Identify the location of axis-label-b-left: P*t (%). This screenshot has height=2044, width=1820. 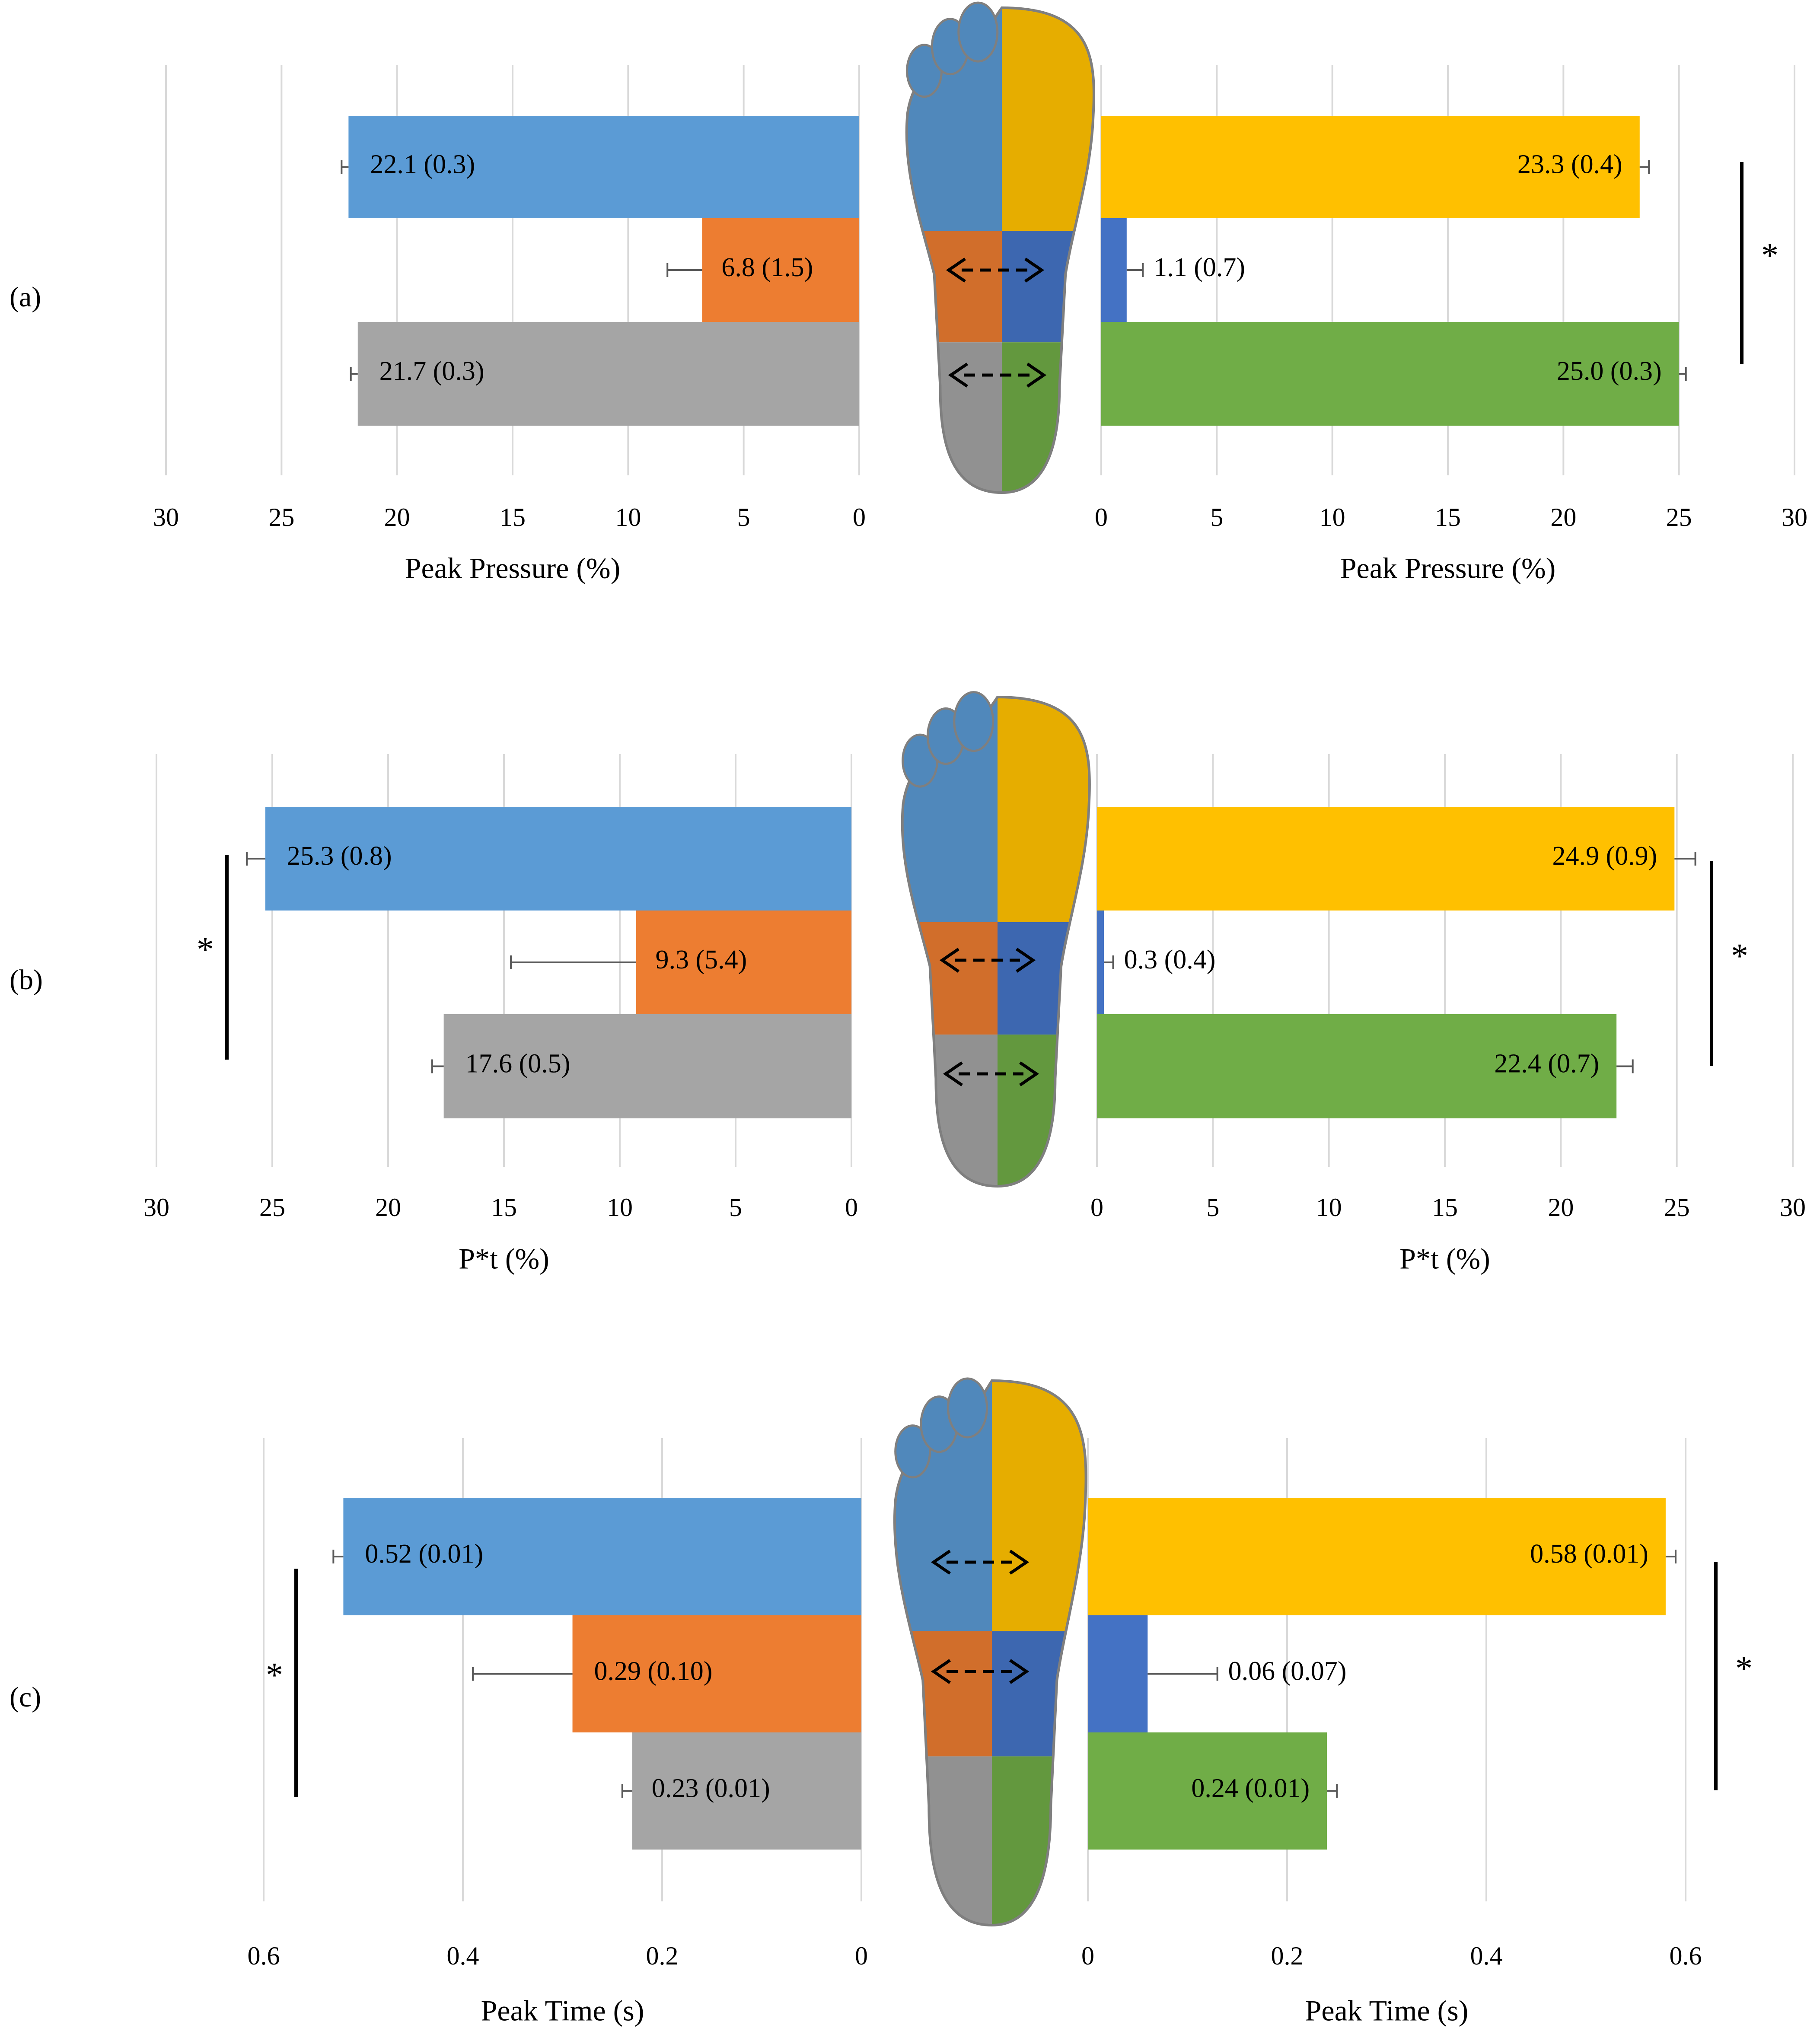
(504, 1258).